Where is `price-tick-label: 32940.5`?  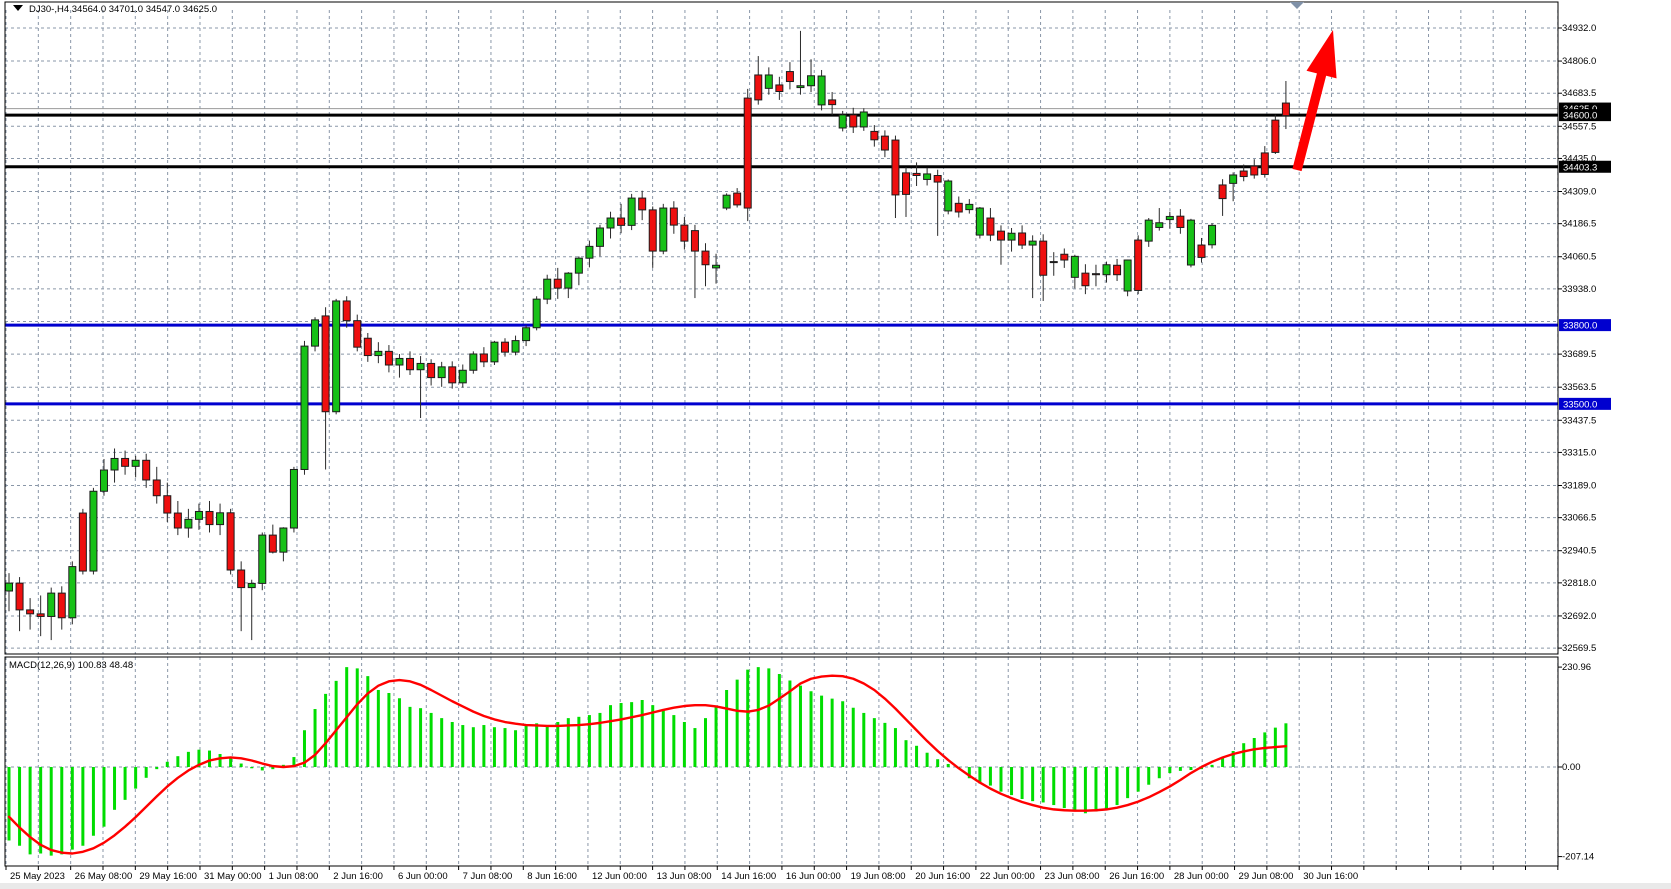 price-tick-label: 32940.5 is located at coordinates (1579, 551).